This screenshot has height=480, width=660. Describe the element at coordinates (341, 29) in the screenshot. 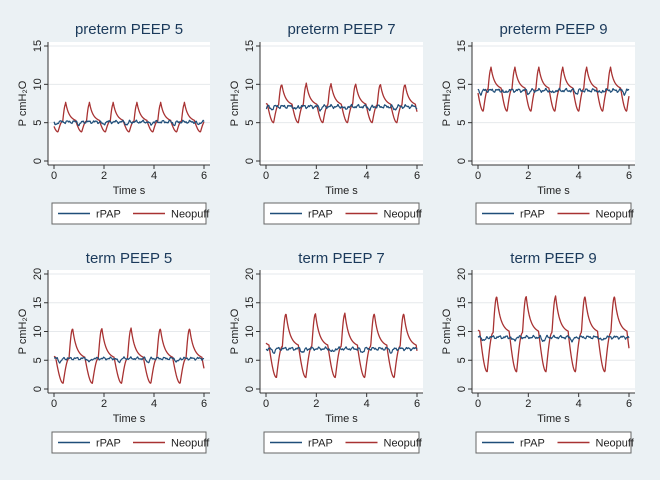

I see `panel-title: preterm PEEP 7` at that location.